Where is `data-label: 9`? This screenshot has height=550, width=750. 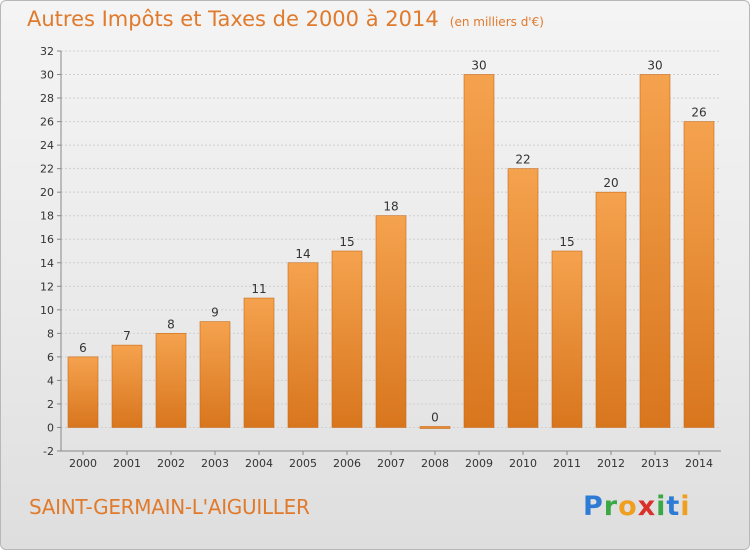
data-label: 9 is located at coordinates (215, 313).